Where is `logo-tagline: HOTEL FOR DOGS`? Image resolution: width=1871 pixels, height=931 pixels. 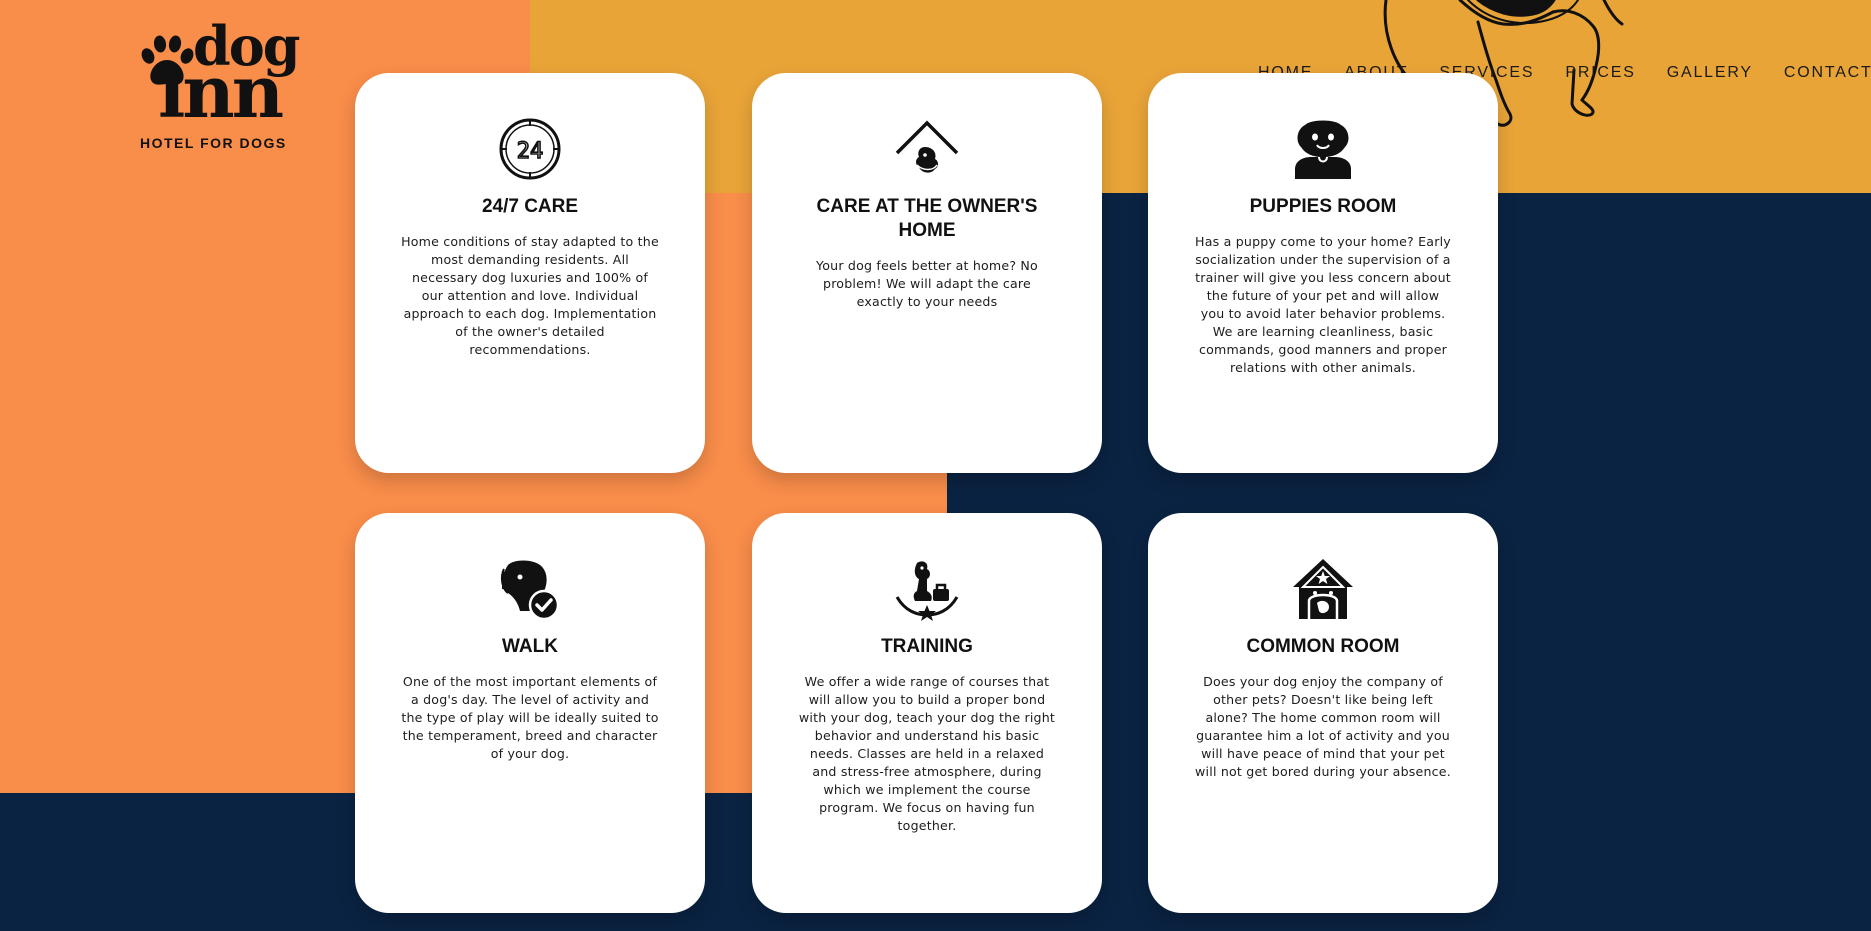
logo-tagline: HOTEL FOR DOGS is located at coordinates (213, 143).